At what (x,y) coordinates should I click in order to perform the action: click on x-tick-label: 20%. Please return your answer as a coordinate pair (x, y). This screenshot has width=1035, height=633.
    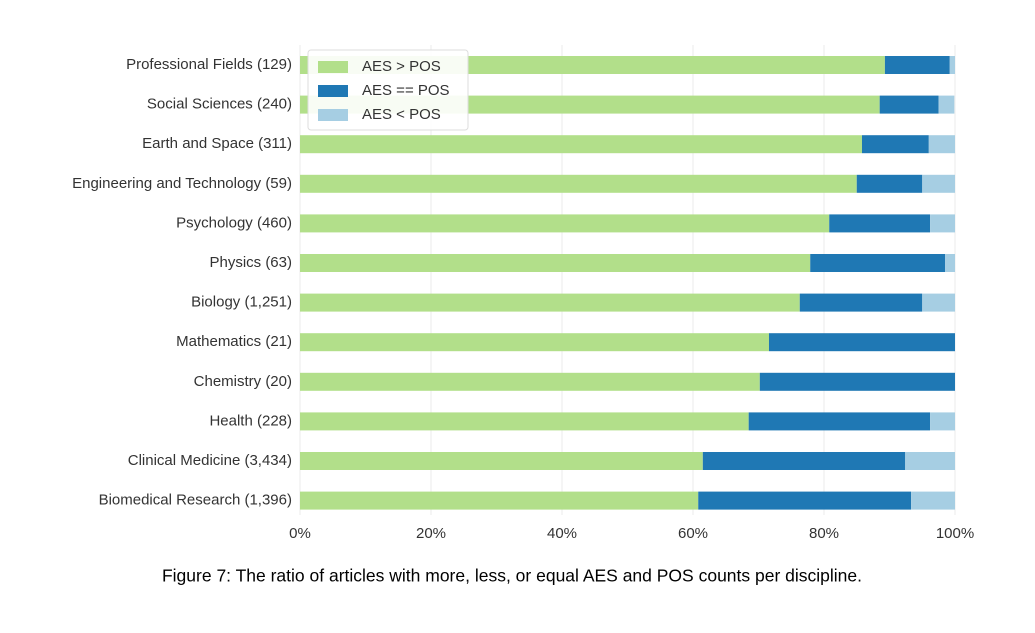
    Looking at the image, I should click on (431, 533).